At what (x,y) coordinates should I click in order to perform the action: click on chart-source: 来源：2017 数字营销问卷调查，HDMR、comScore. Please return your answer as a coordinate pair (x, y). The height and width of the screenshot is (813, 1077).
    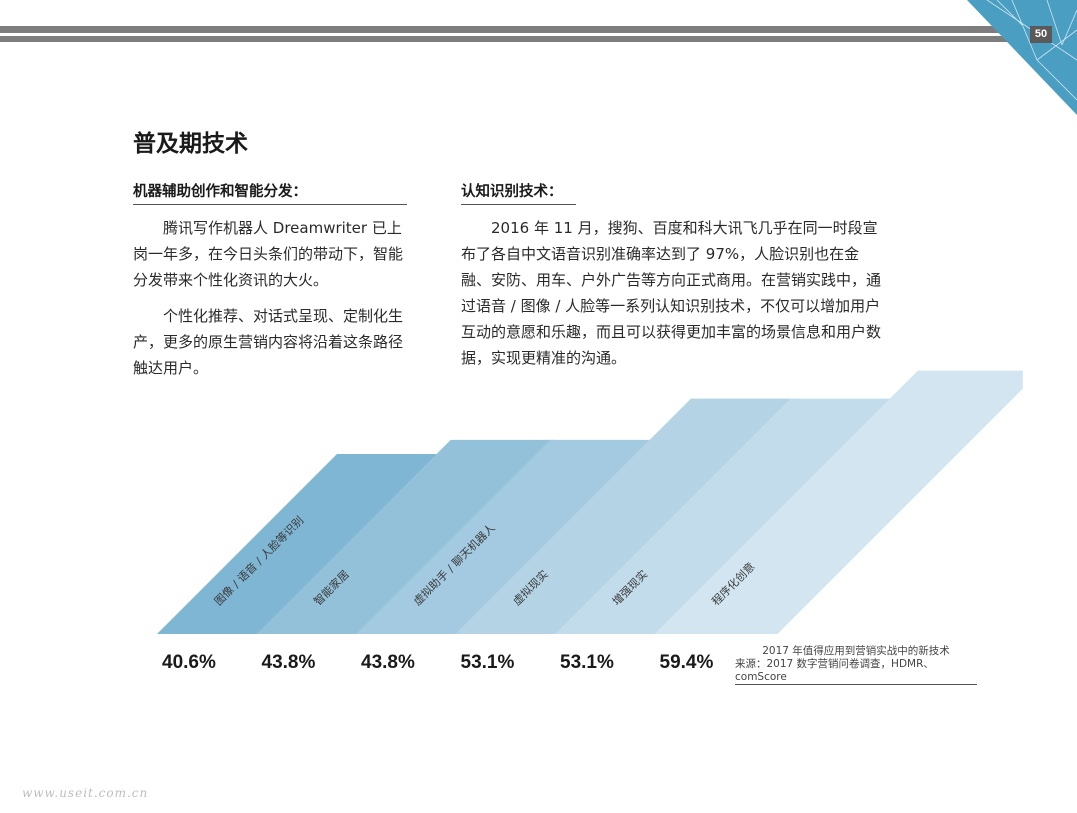
    Looking at the image, I should click on (856, 671).